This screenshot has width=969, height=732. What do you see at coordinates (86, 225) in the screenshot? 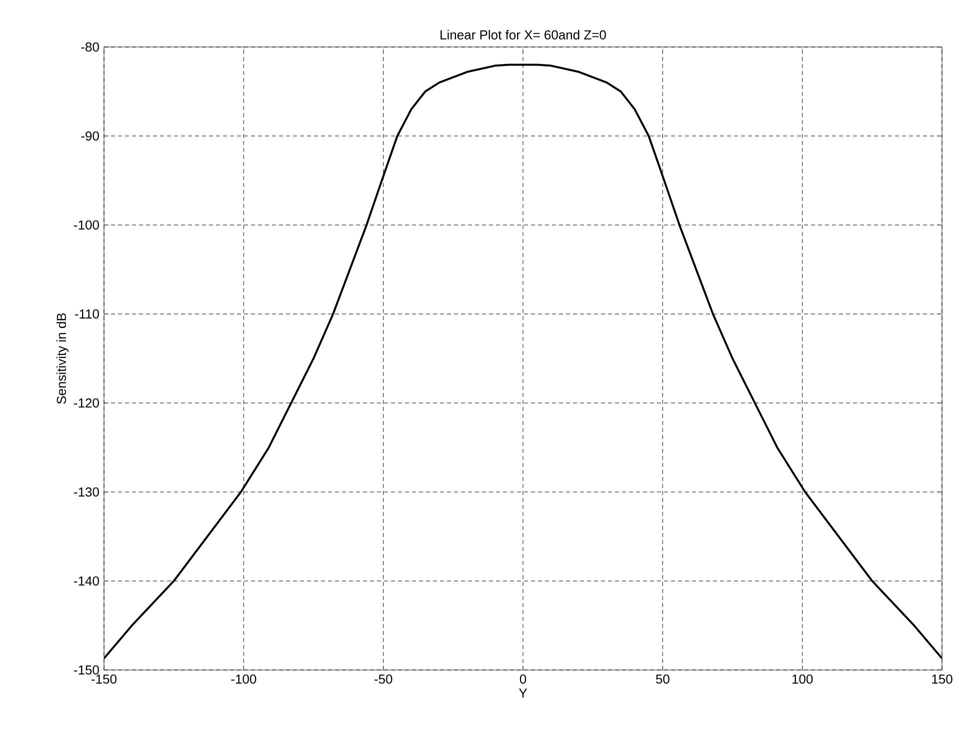
I see `y-tick-label: -100` at bounding box center [86, 225].